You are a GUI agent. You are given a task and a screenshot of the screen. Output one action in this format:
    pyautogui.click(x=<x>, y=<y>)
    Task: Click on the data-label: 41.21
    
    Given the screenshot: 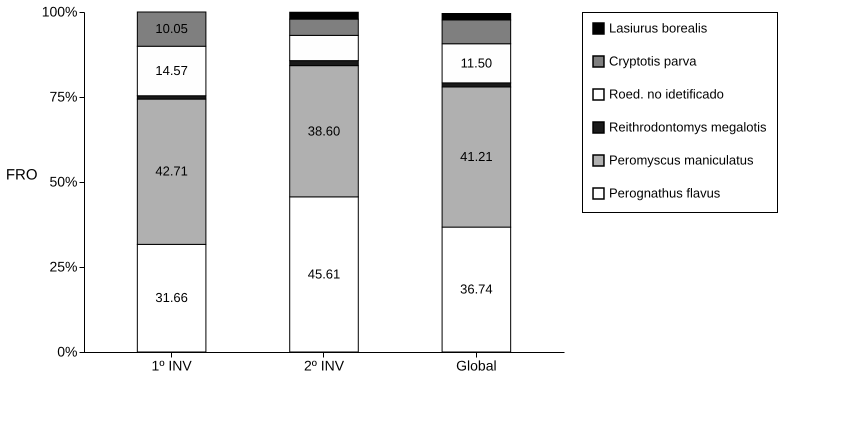 What is the action you would take?
    pyautogui.click(x=476, y=156)
    